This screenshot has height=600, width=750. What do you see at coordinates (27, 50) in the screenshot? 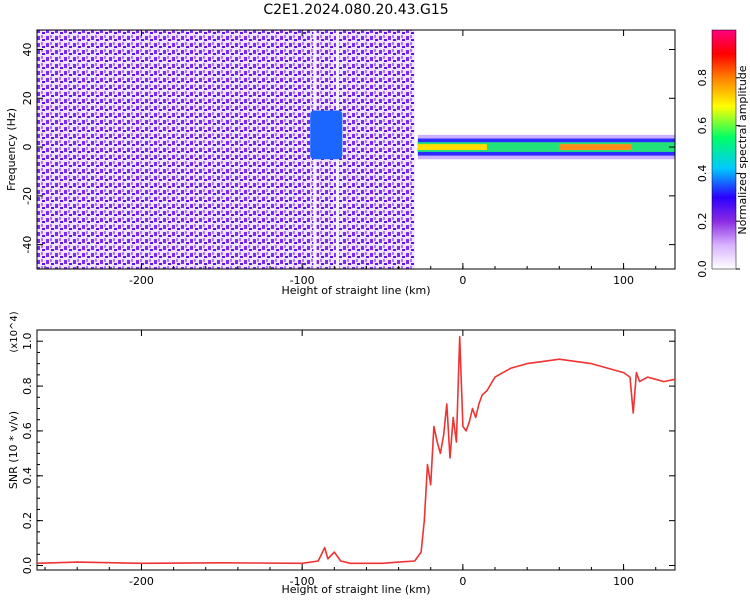
I see `heatmap-ytick-label: 40` at bounding box center [27, 50].